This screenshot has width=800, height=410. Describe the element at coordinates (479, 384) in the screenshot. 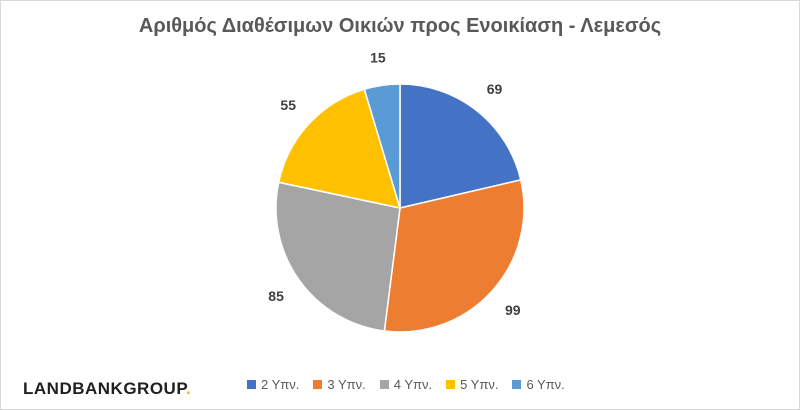

I see `legend-label: 5 Υπν.` at that location.